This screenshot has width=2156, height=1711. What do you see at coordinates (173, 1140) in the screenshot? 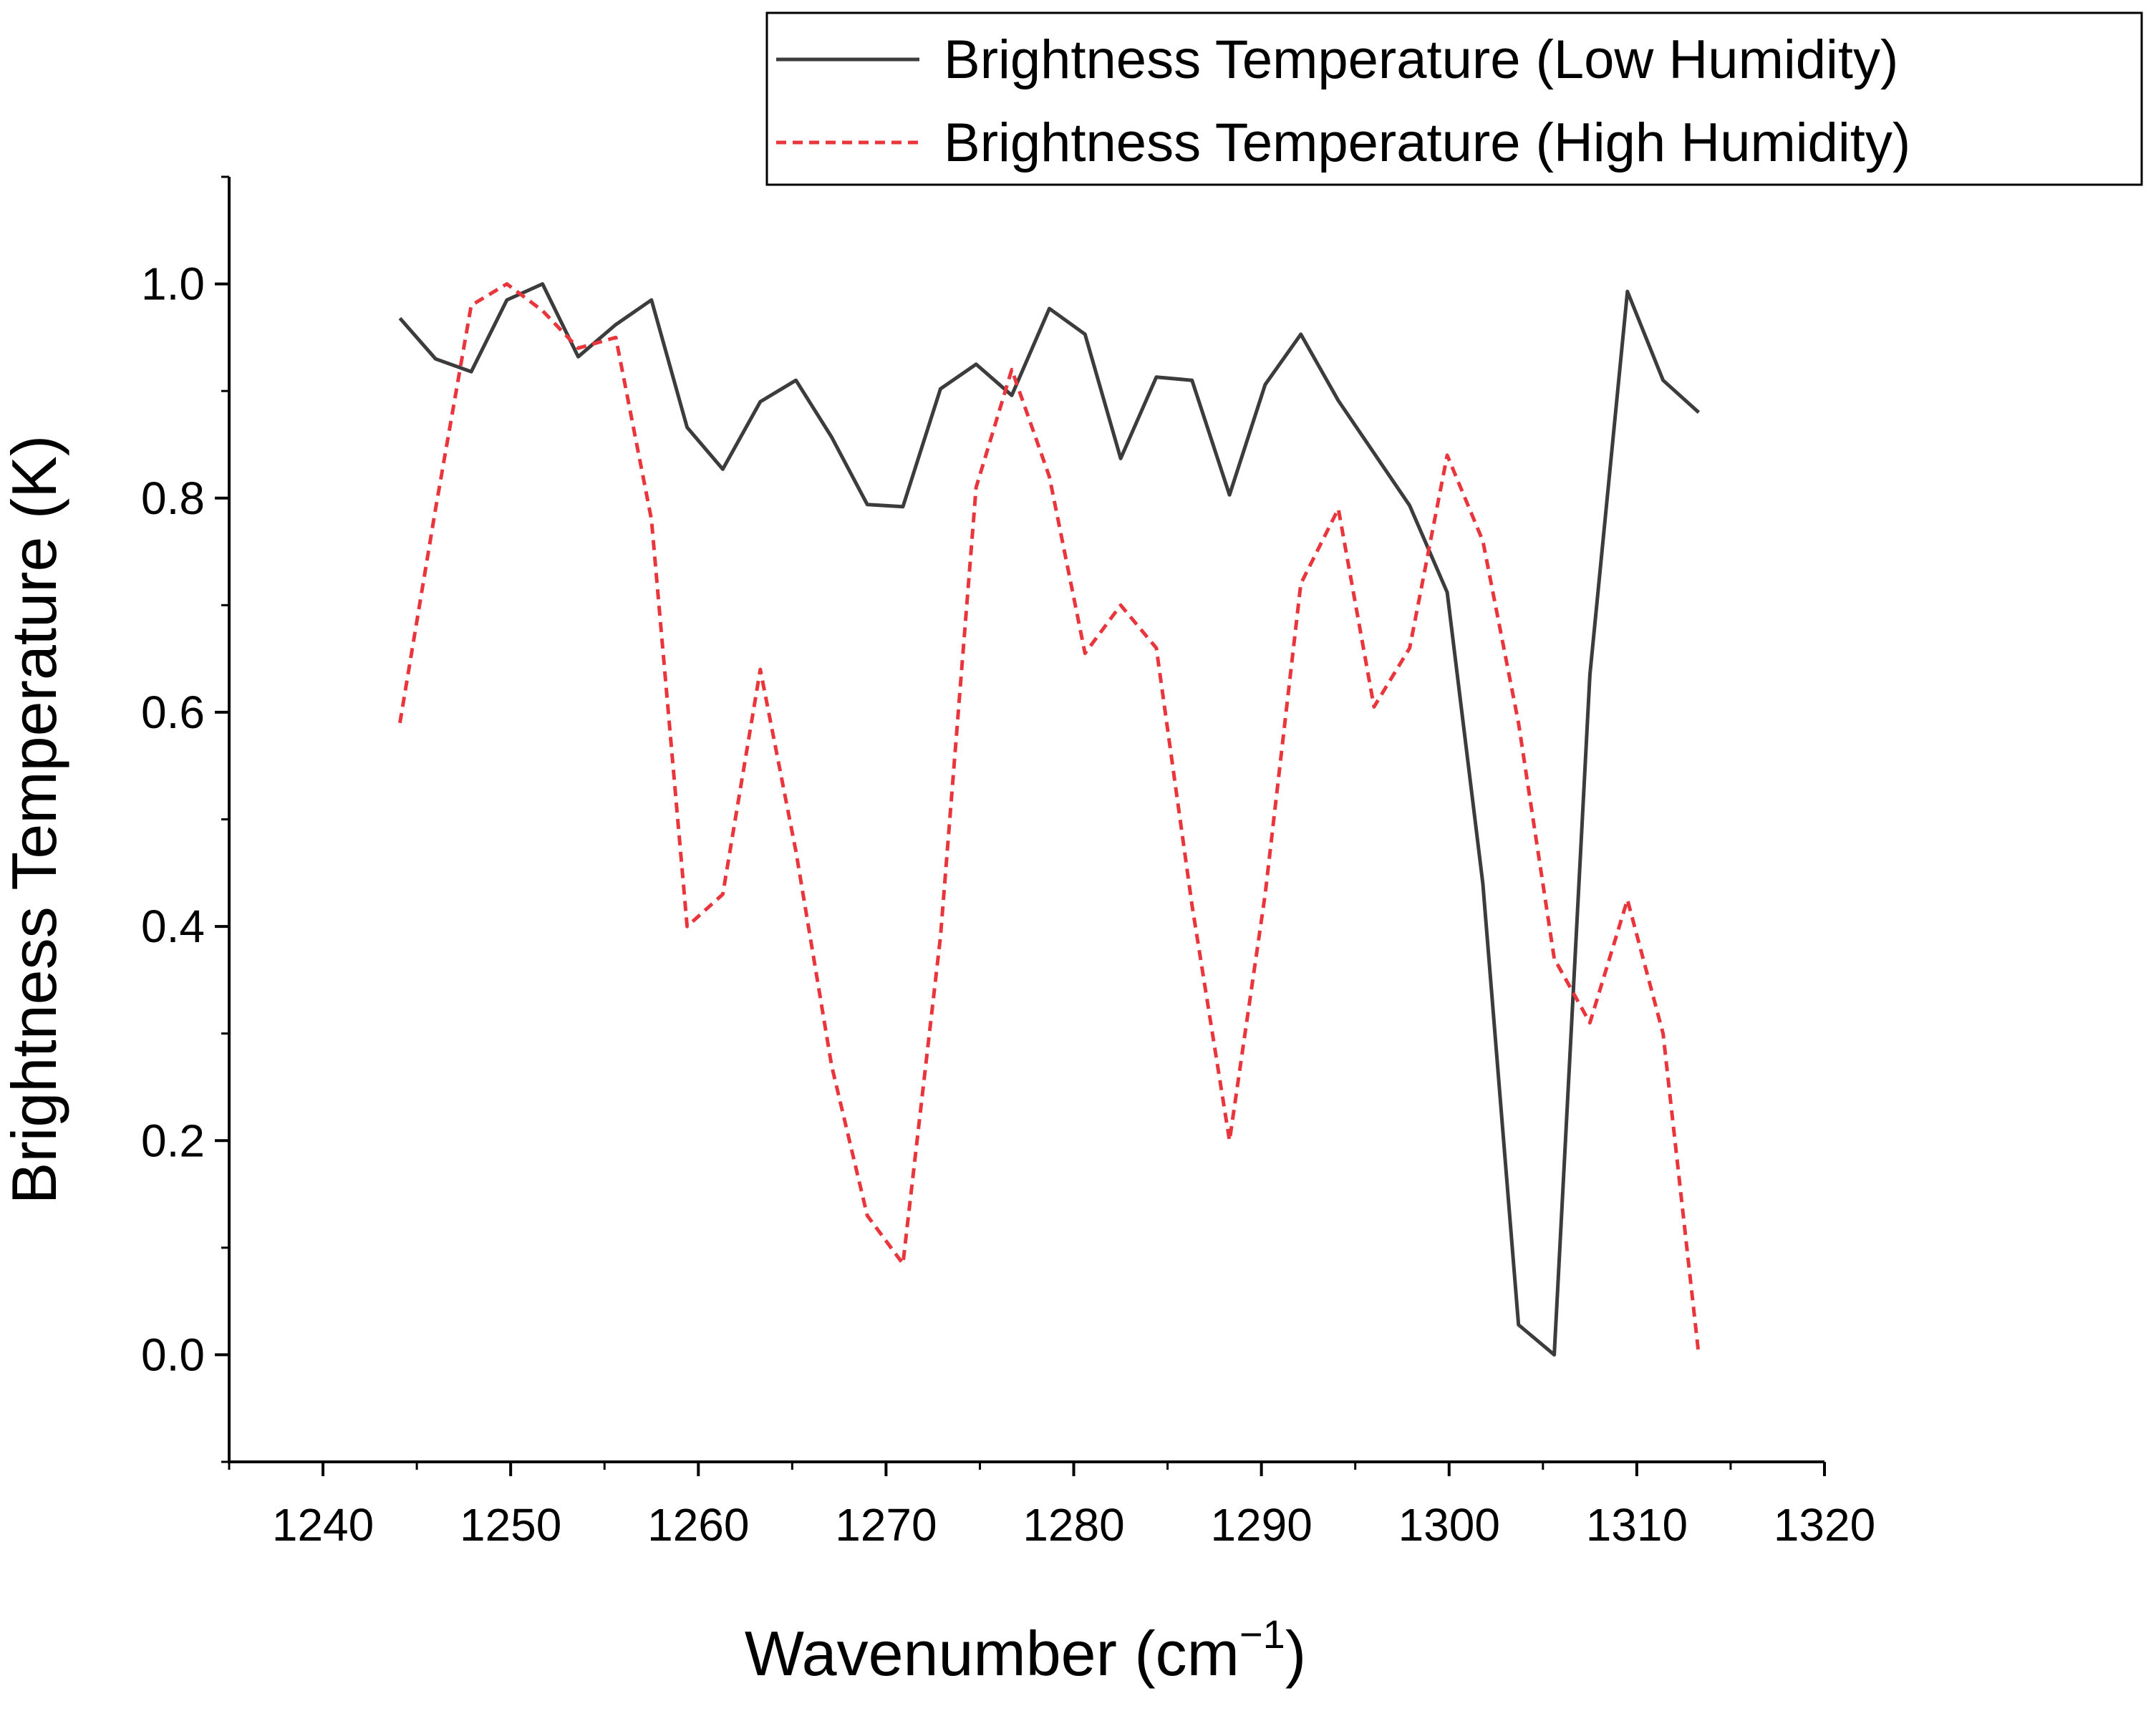
I see `y-tick-label: 0.2` at bounding box center [173, 1140].